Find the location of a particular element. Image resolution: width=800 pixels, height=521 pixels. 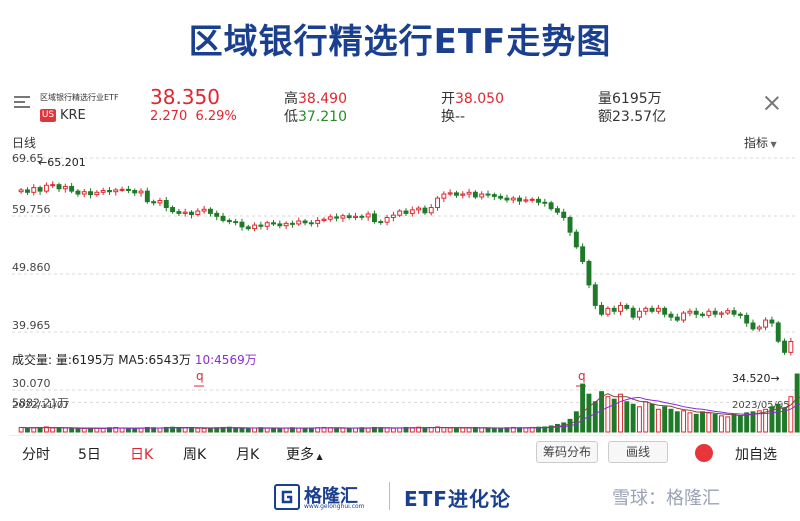

banner-title: 区域银行精选行ETF走势图 is located at coordinates (400, 42).